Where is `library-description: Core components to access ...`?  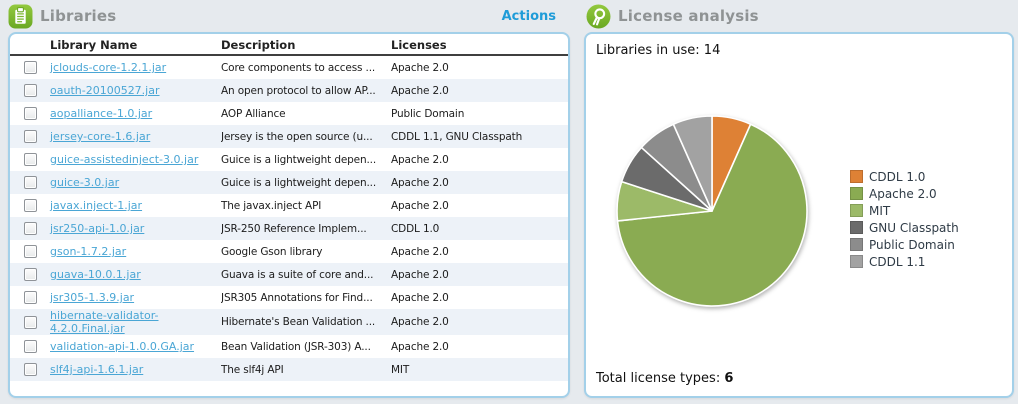 library-description: Core components to access ... is located at coordinates (298, 67).